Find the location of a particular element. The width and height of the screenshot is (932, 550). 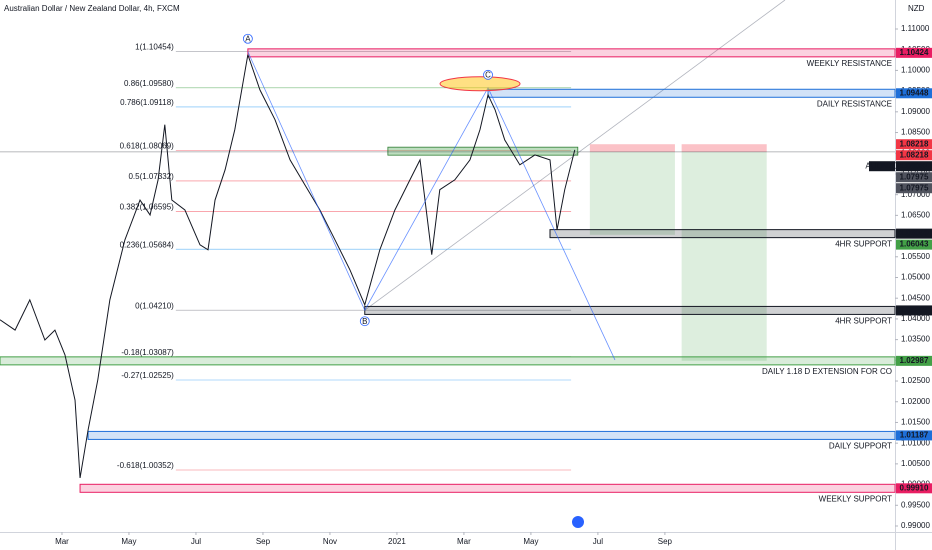

y-tick-label: 1.05500 is located at coordinates (915, 256).